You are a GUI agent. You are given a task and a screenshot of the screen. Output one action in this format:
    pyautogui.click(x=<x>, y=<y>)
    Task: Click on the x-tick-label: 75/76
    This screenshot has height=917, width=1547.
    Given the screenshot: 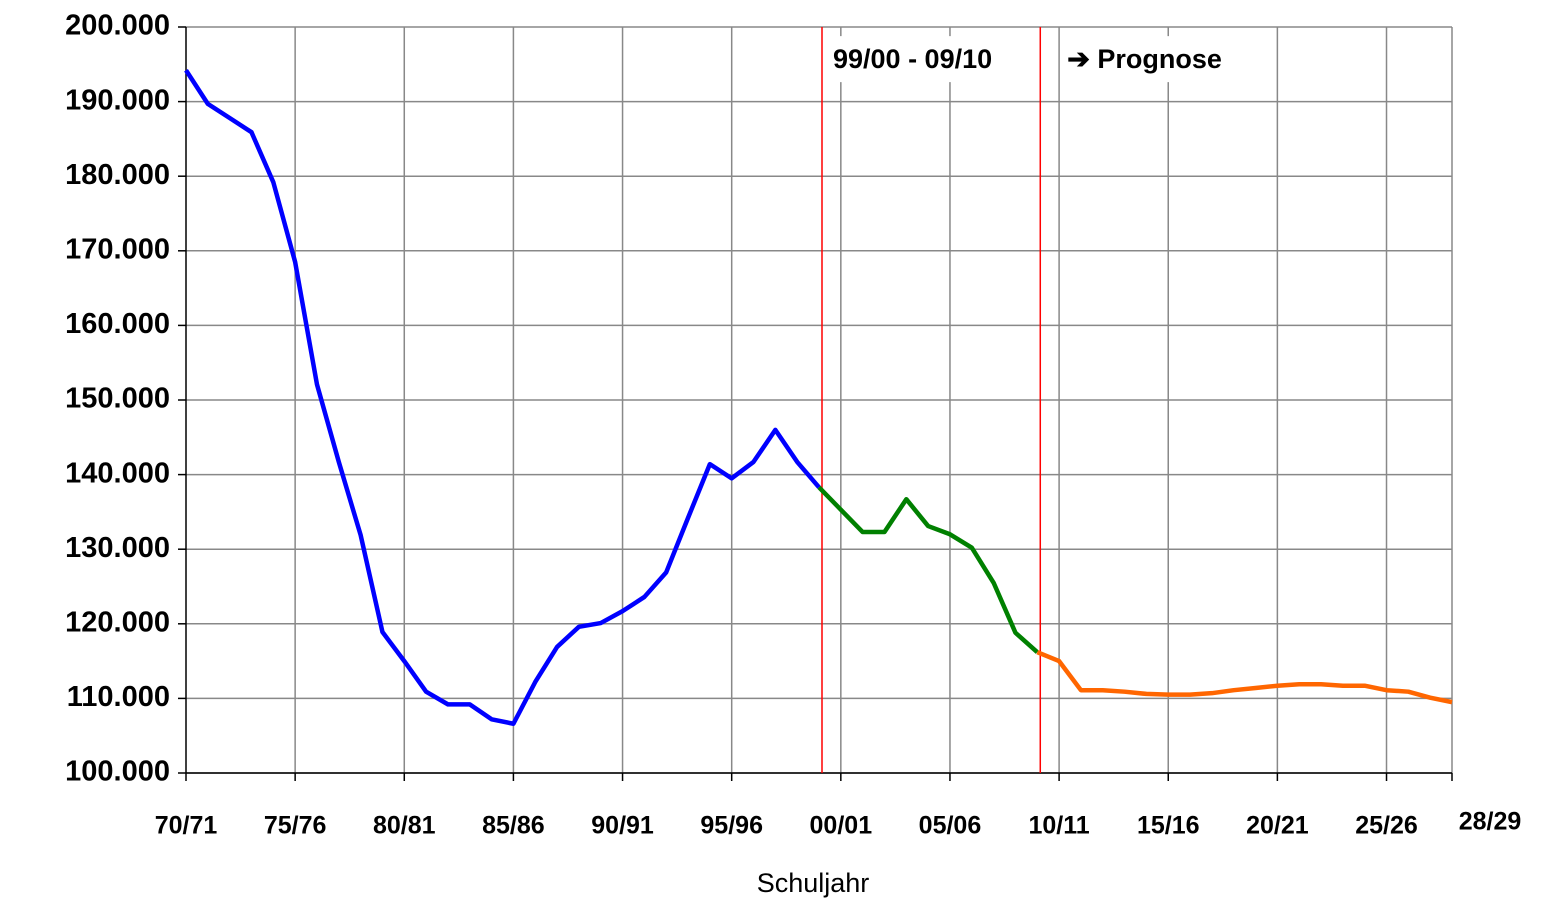 What is the action you would take?
    pyautogui.click(x=295, y=826)
    